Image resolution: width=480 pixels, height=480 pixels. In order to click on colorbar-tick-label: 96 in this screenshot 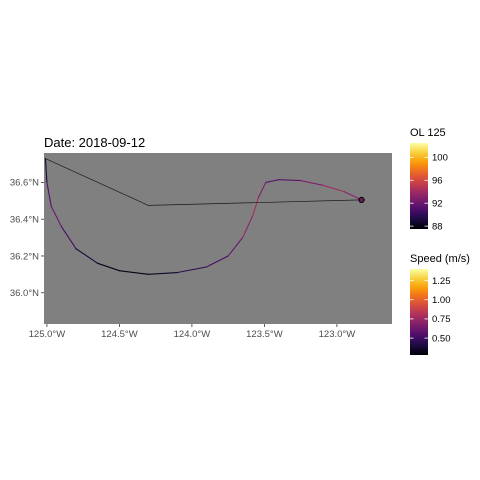, I will do `click(437, 181)`.